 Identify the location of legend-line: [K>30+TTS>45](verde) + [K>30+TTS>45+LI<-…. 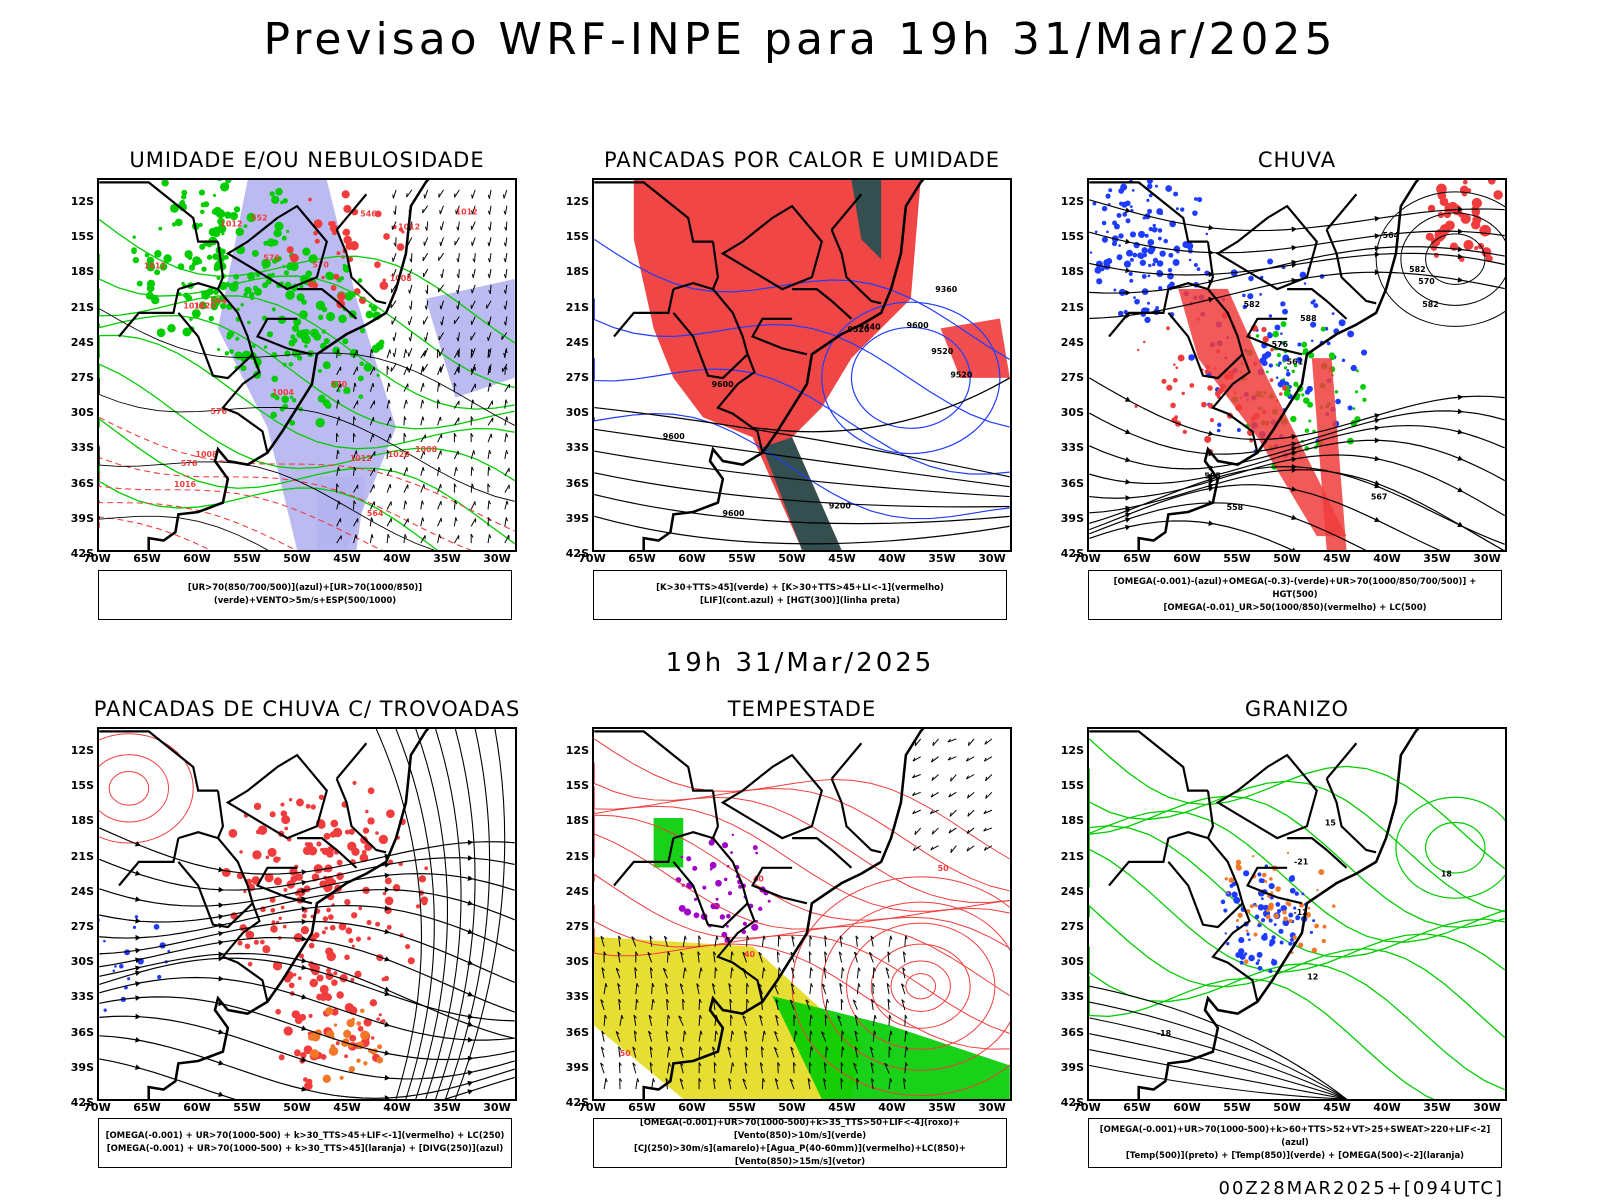
(800, 588).